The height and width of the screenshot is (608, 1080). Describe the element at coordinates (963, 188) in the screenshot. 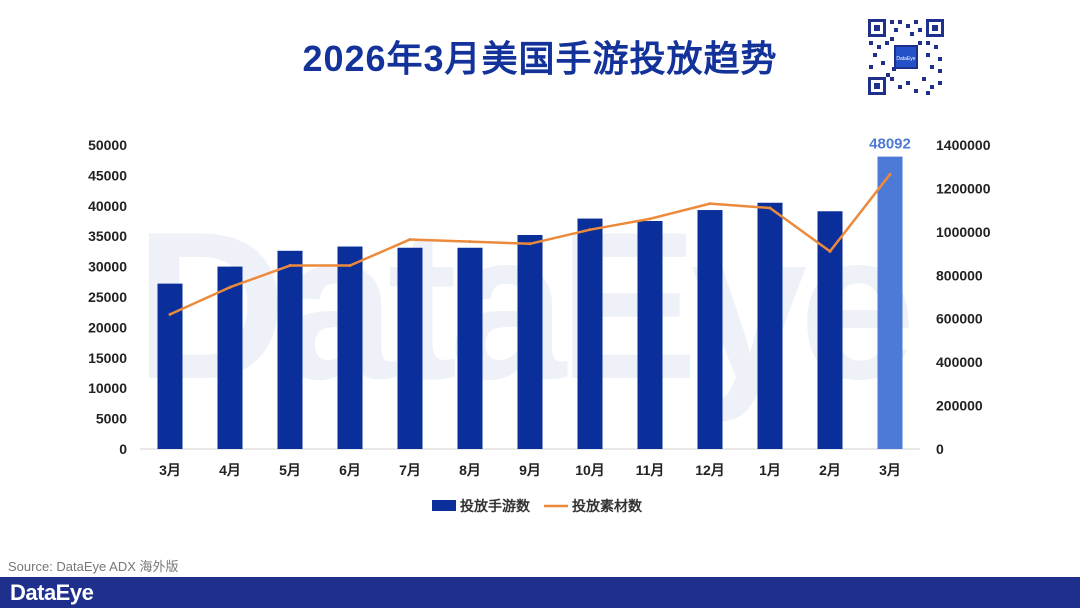

I see `right-y-tick-label: 1200000` at that location.